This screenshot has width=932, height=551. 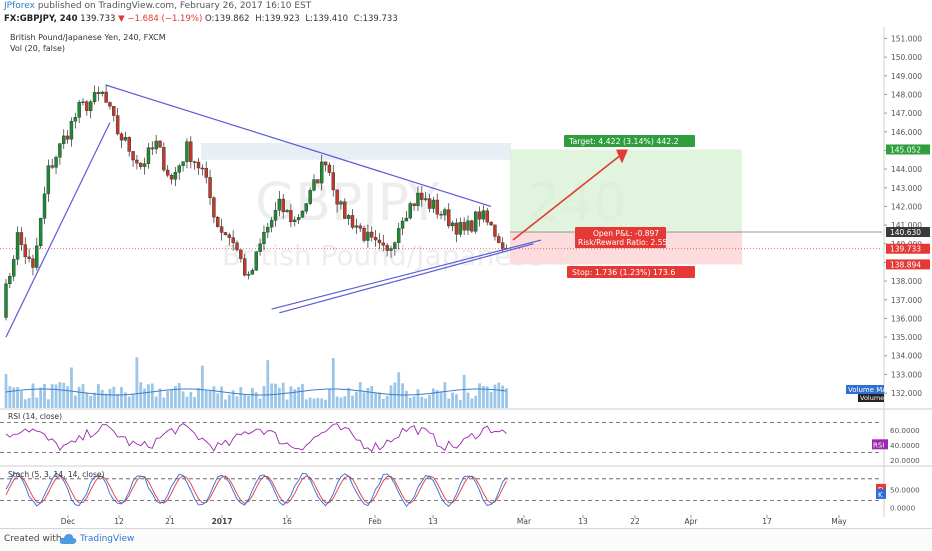 I want to click on price-tick-label: 135.000, so click(x=906, y=337).